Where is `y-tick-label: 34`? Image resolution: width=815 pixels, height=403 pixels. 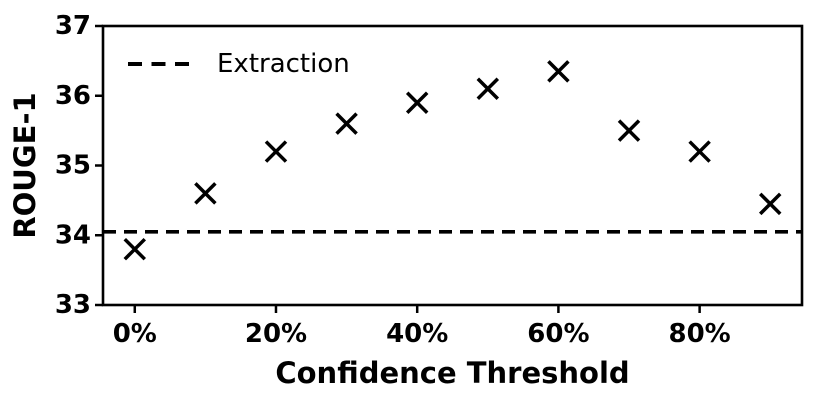 y-tick-label: 34 is located at coordinates (73, 235).